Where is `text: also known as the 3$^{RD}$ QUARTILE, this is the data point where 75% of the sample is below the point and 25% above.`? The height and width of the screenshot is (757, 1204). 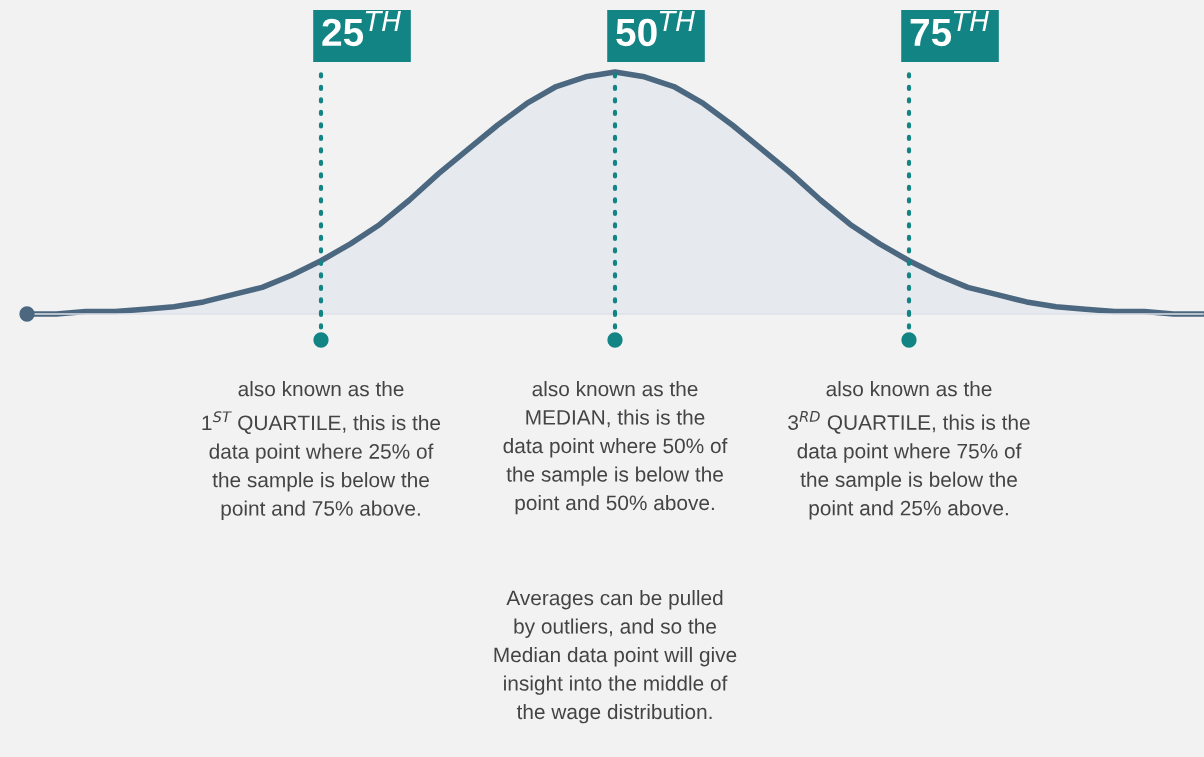 text: also known as the 3$^{RD}$ QUARTILE, this is the data point where 75% of the sample is below the point and 25% above. is located at coordinates (909, 450).